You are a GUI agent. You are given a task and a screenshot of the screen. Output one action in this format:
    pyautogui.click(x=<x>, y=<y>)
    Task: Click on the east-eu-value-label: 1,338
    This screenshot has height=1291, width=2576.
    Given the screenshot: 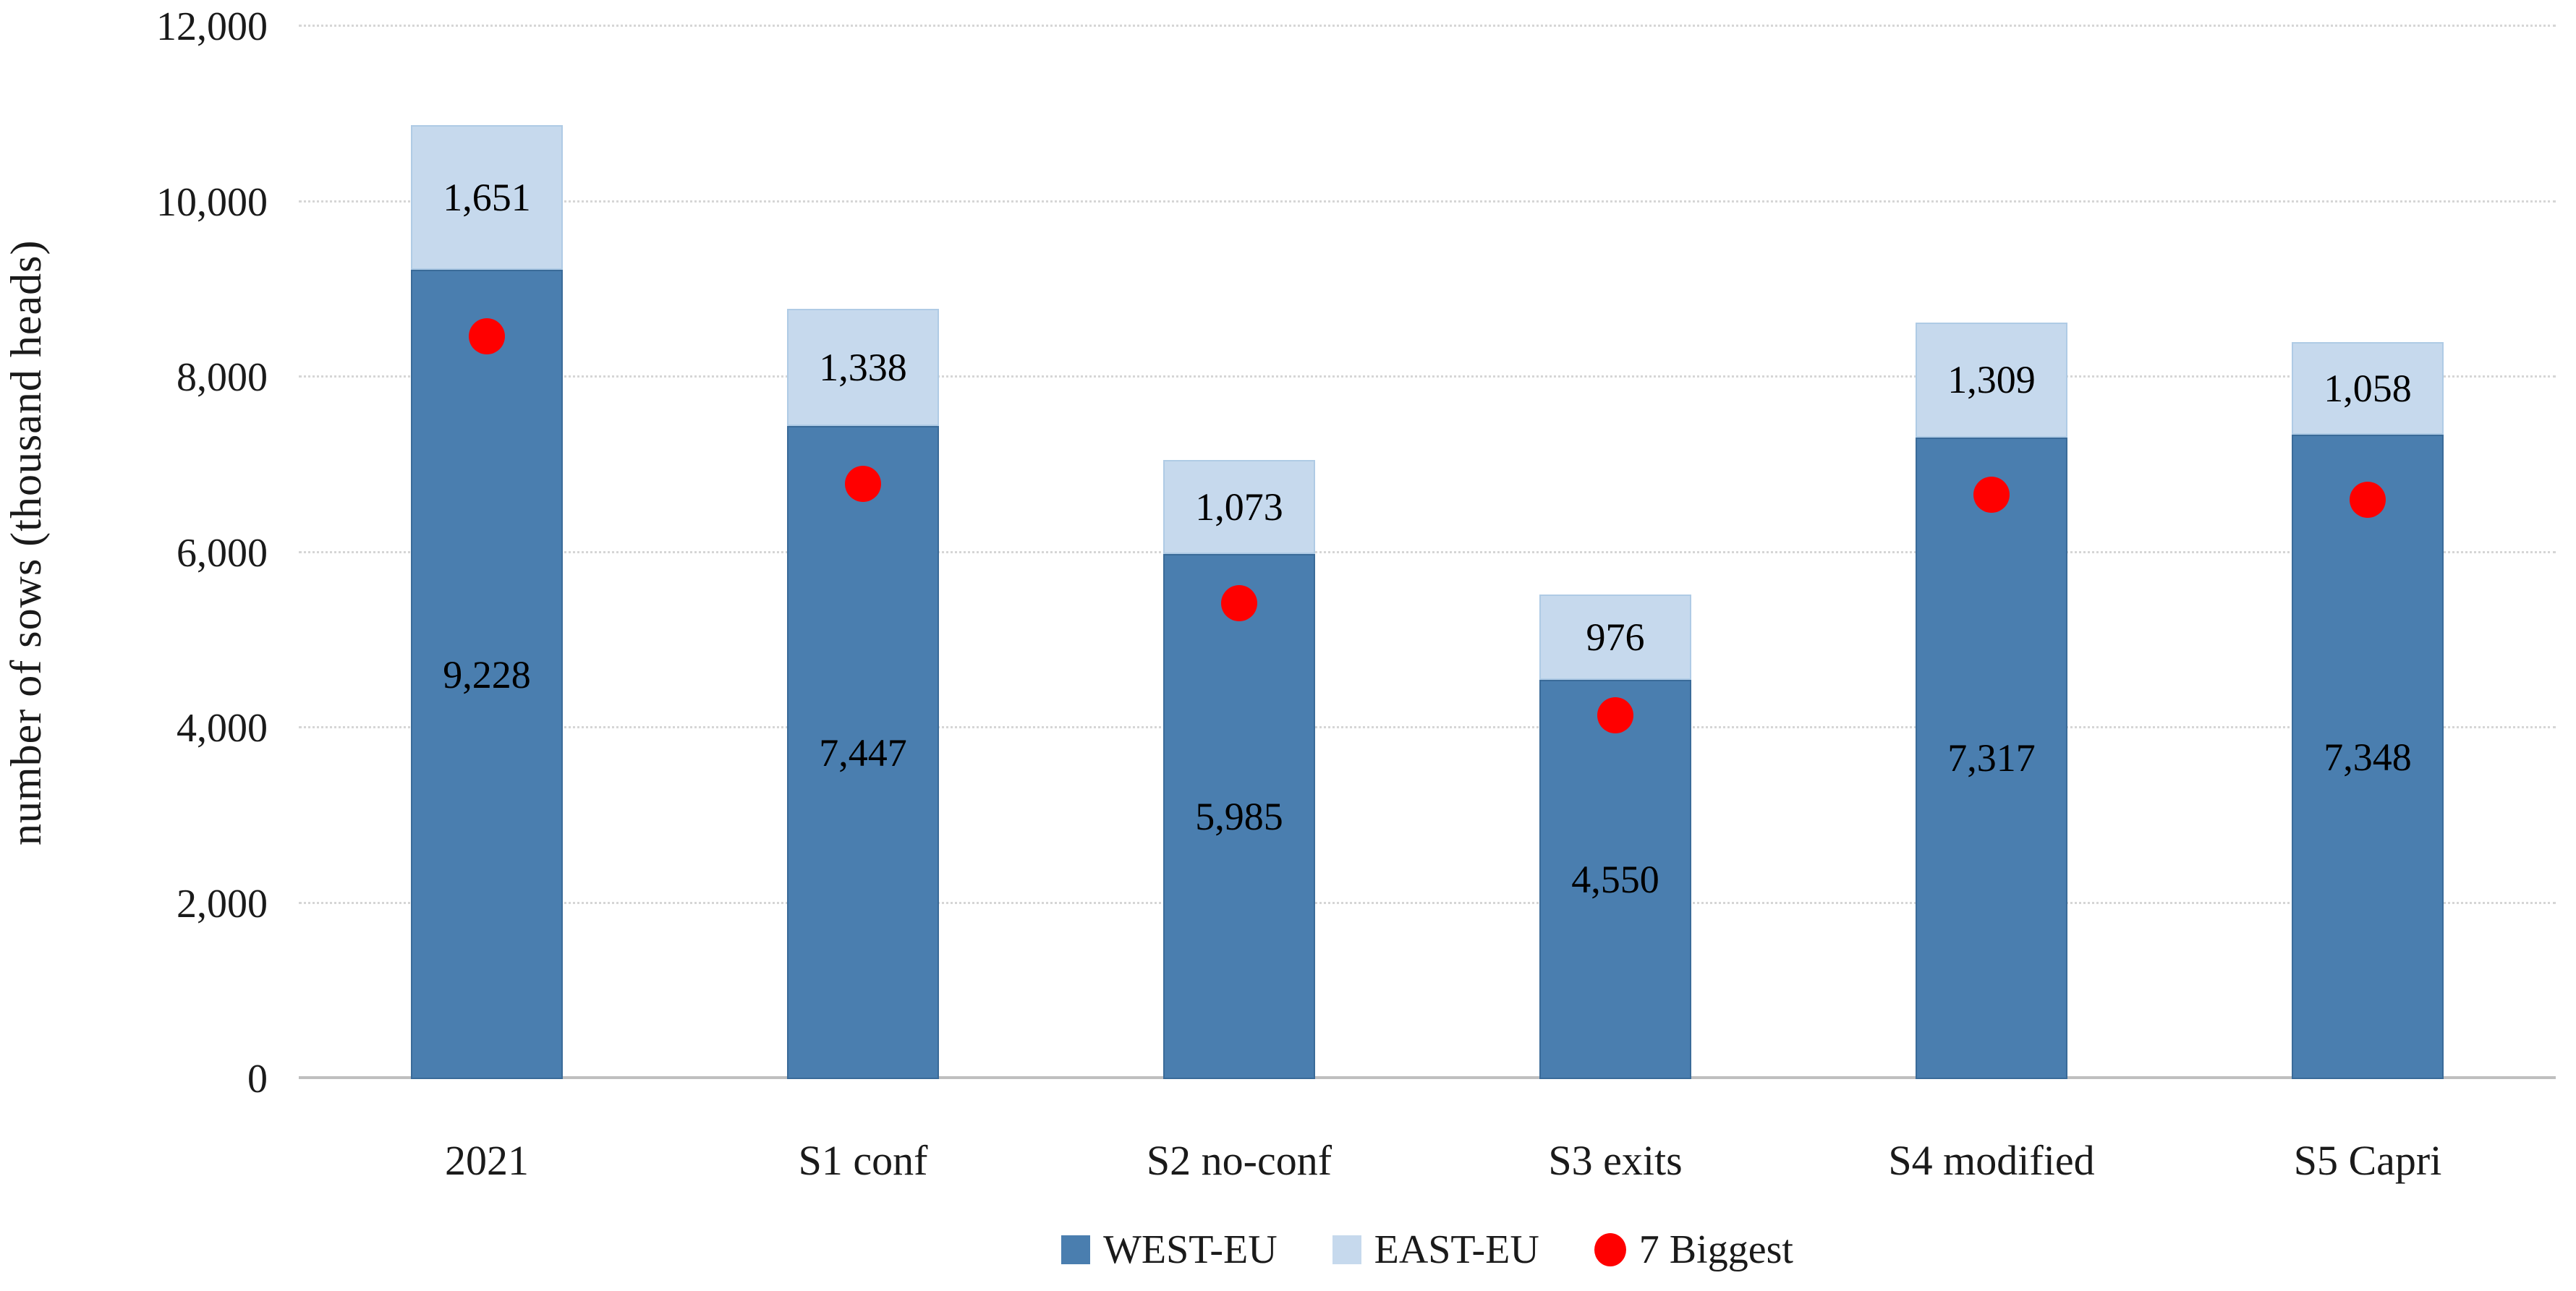 What is the action you would take?
    pyautogui.click(x=863, y=367)
    